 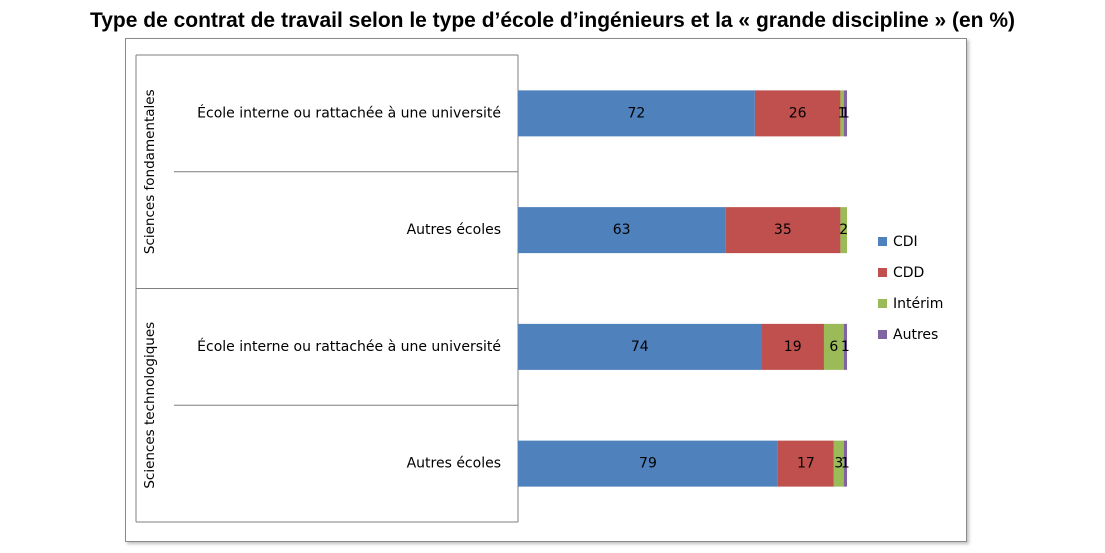 I want to click on data-label: 6, so click(x=833, y=347).